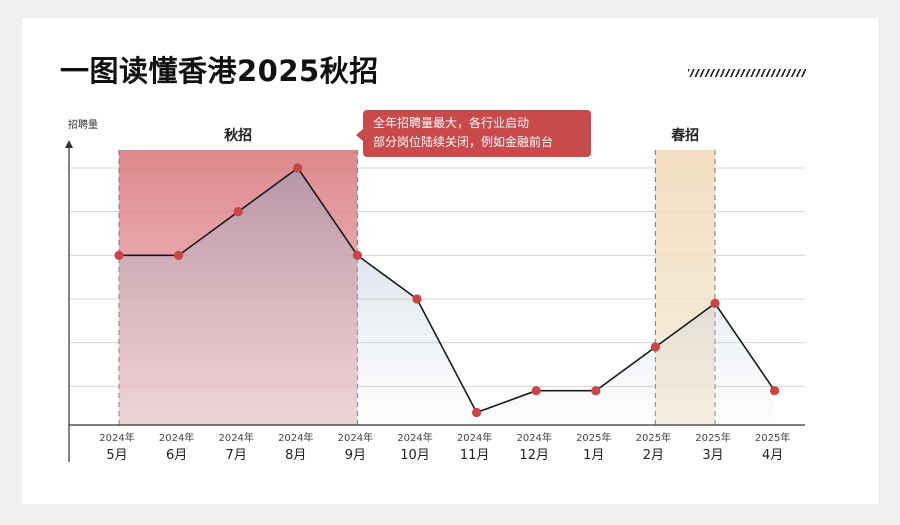 The height and width of the screenshot is (525, 900). I want to click on x-tick-month: 1月, so click(593, 455).